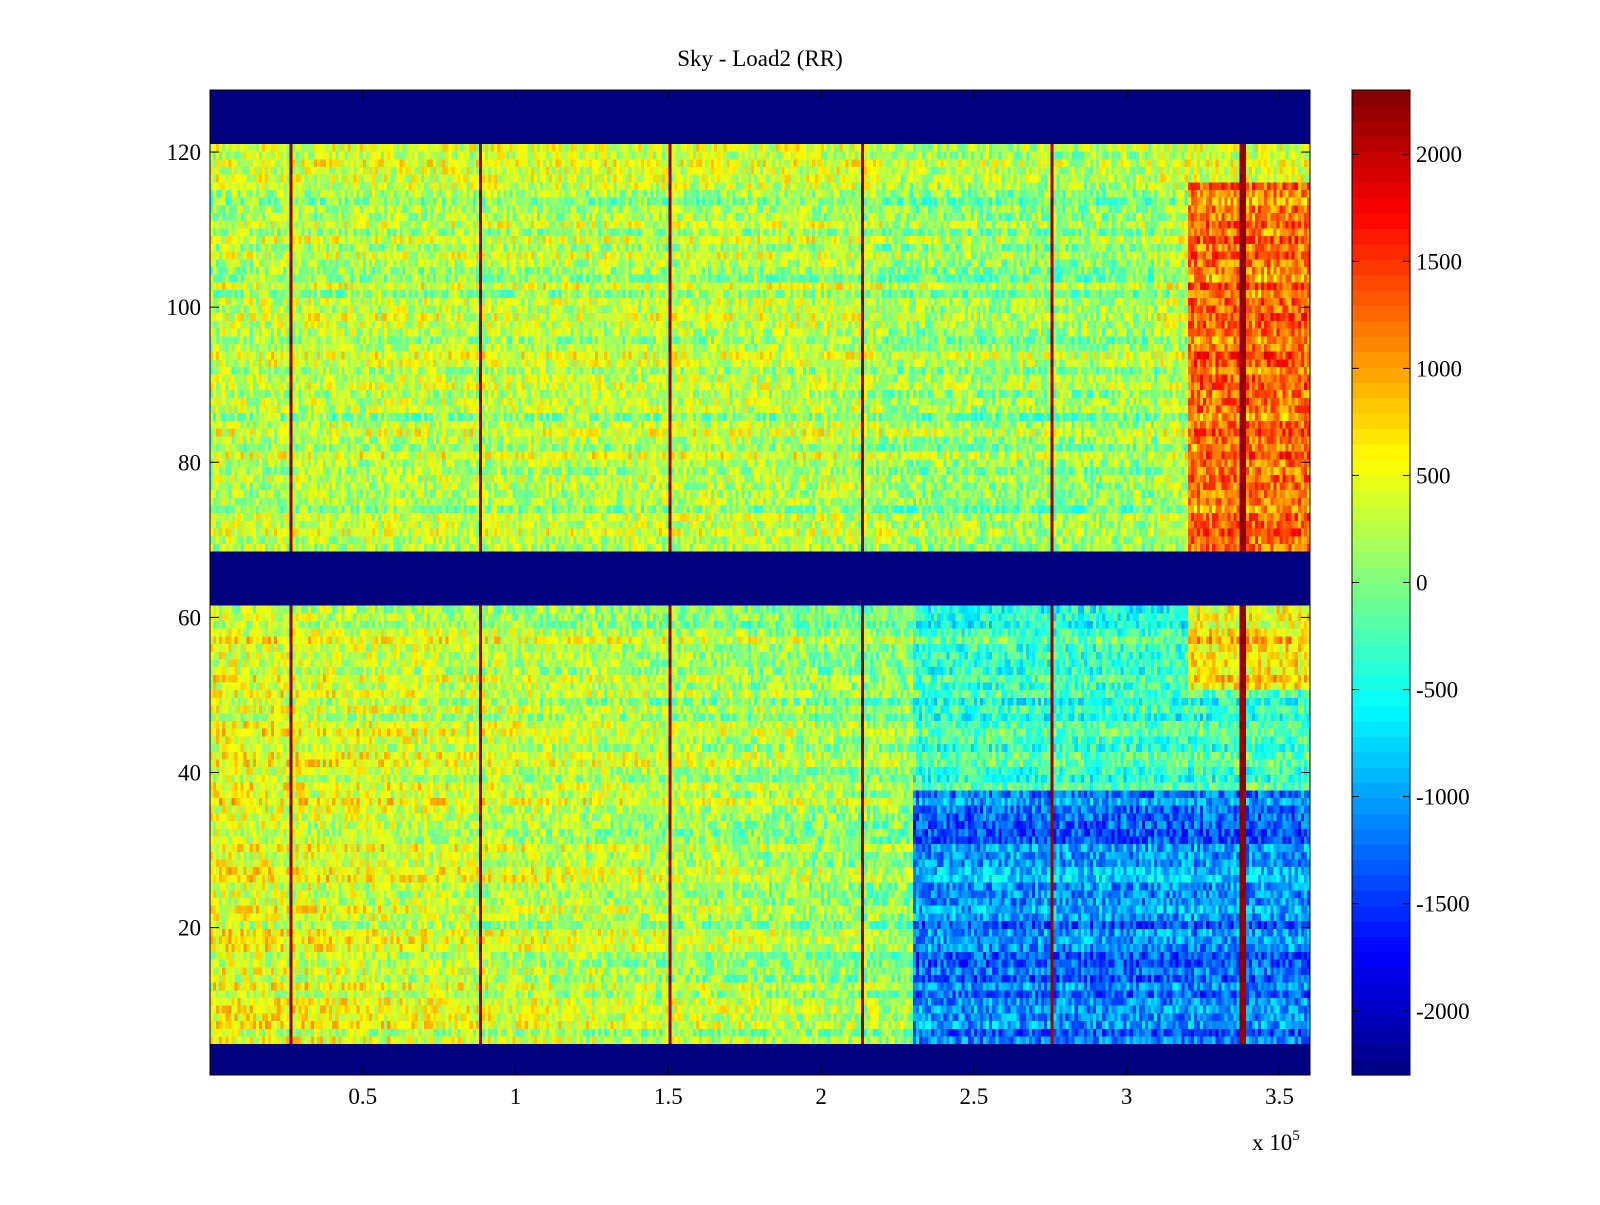 The height and width of the screenshot is (1205, 1600). Describe the element at coordinates (189, 462) in the screenshot. I see `y-tick-label: 80` at that location.